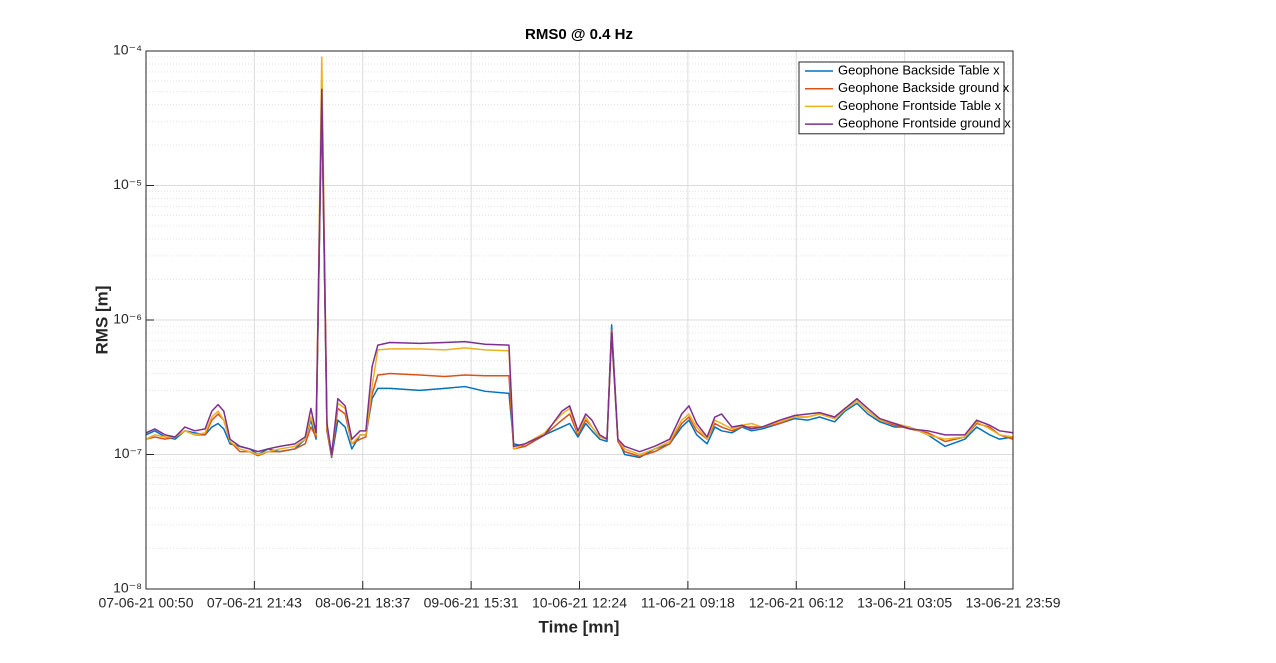  Describe the element at coordinates (796, 603) in the screenshot. I see `x-tick-label: 12-06-21 06:12` at that location.